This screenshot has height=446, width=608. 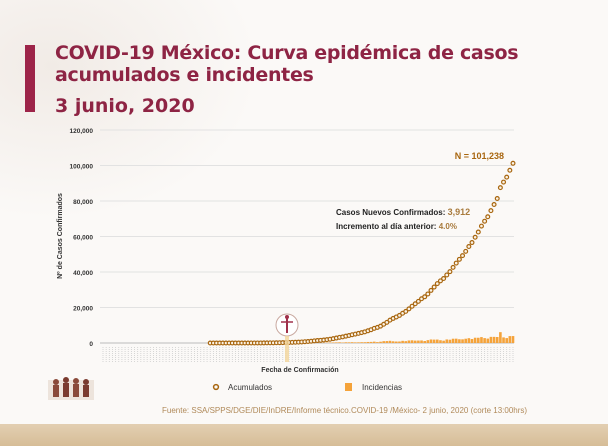 I want to click on legend-incidencias-label: Incidencias, so click(x=382, y=387).